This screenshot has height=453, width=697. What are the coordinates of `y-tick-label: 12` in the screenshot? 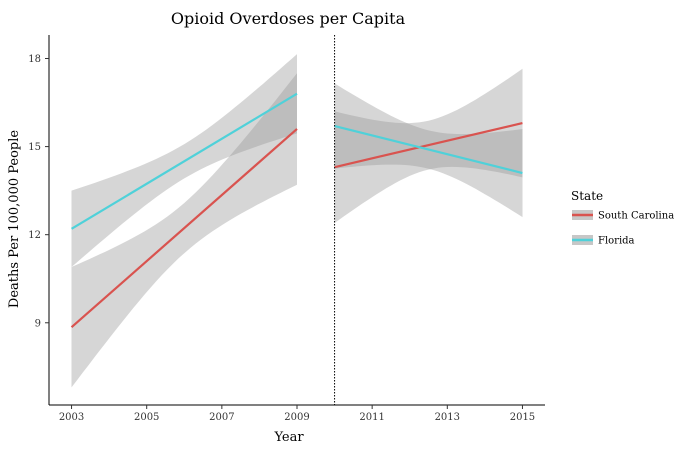 It's located at (34, 235).